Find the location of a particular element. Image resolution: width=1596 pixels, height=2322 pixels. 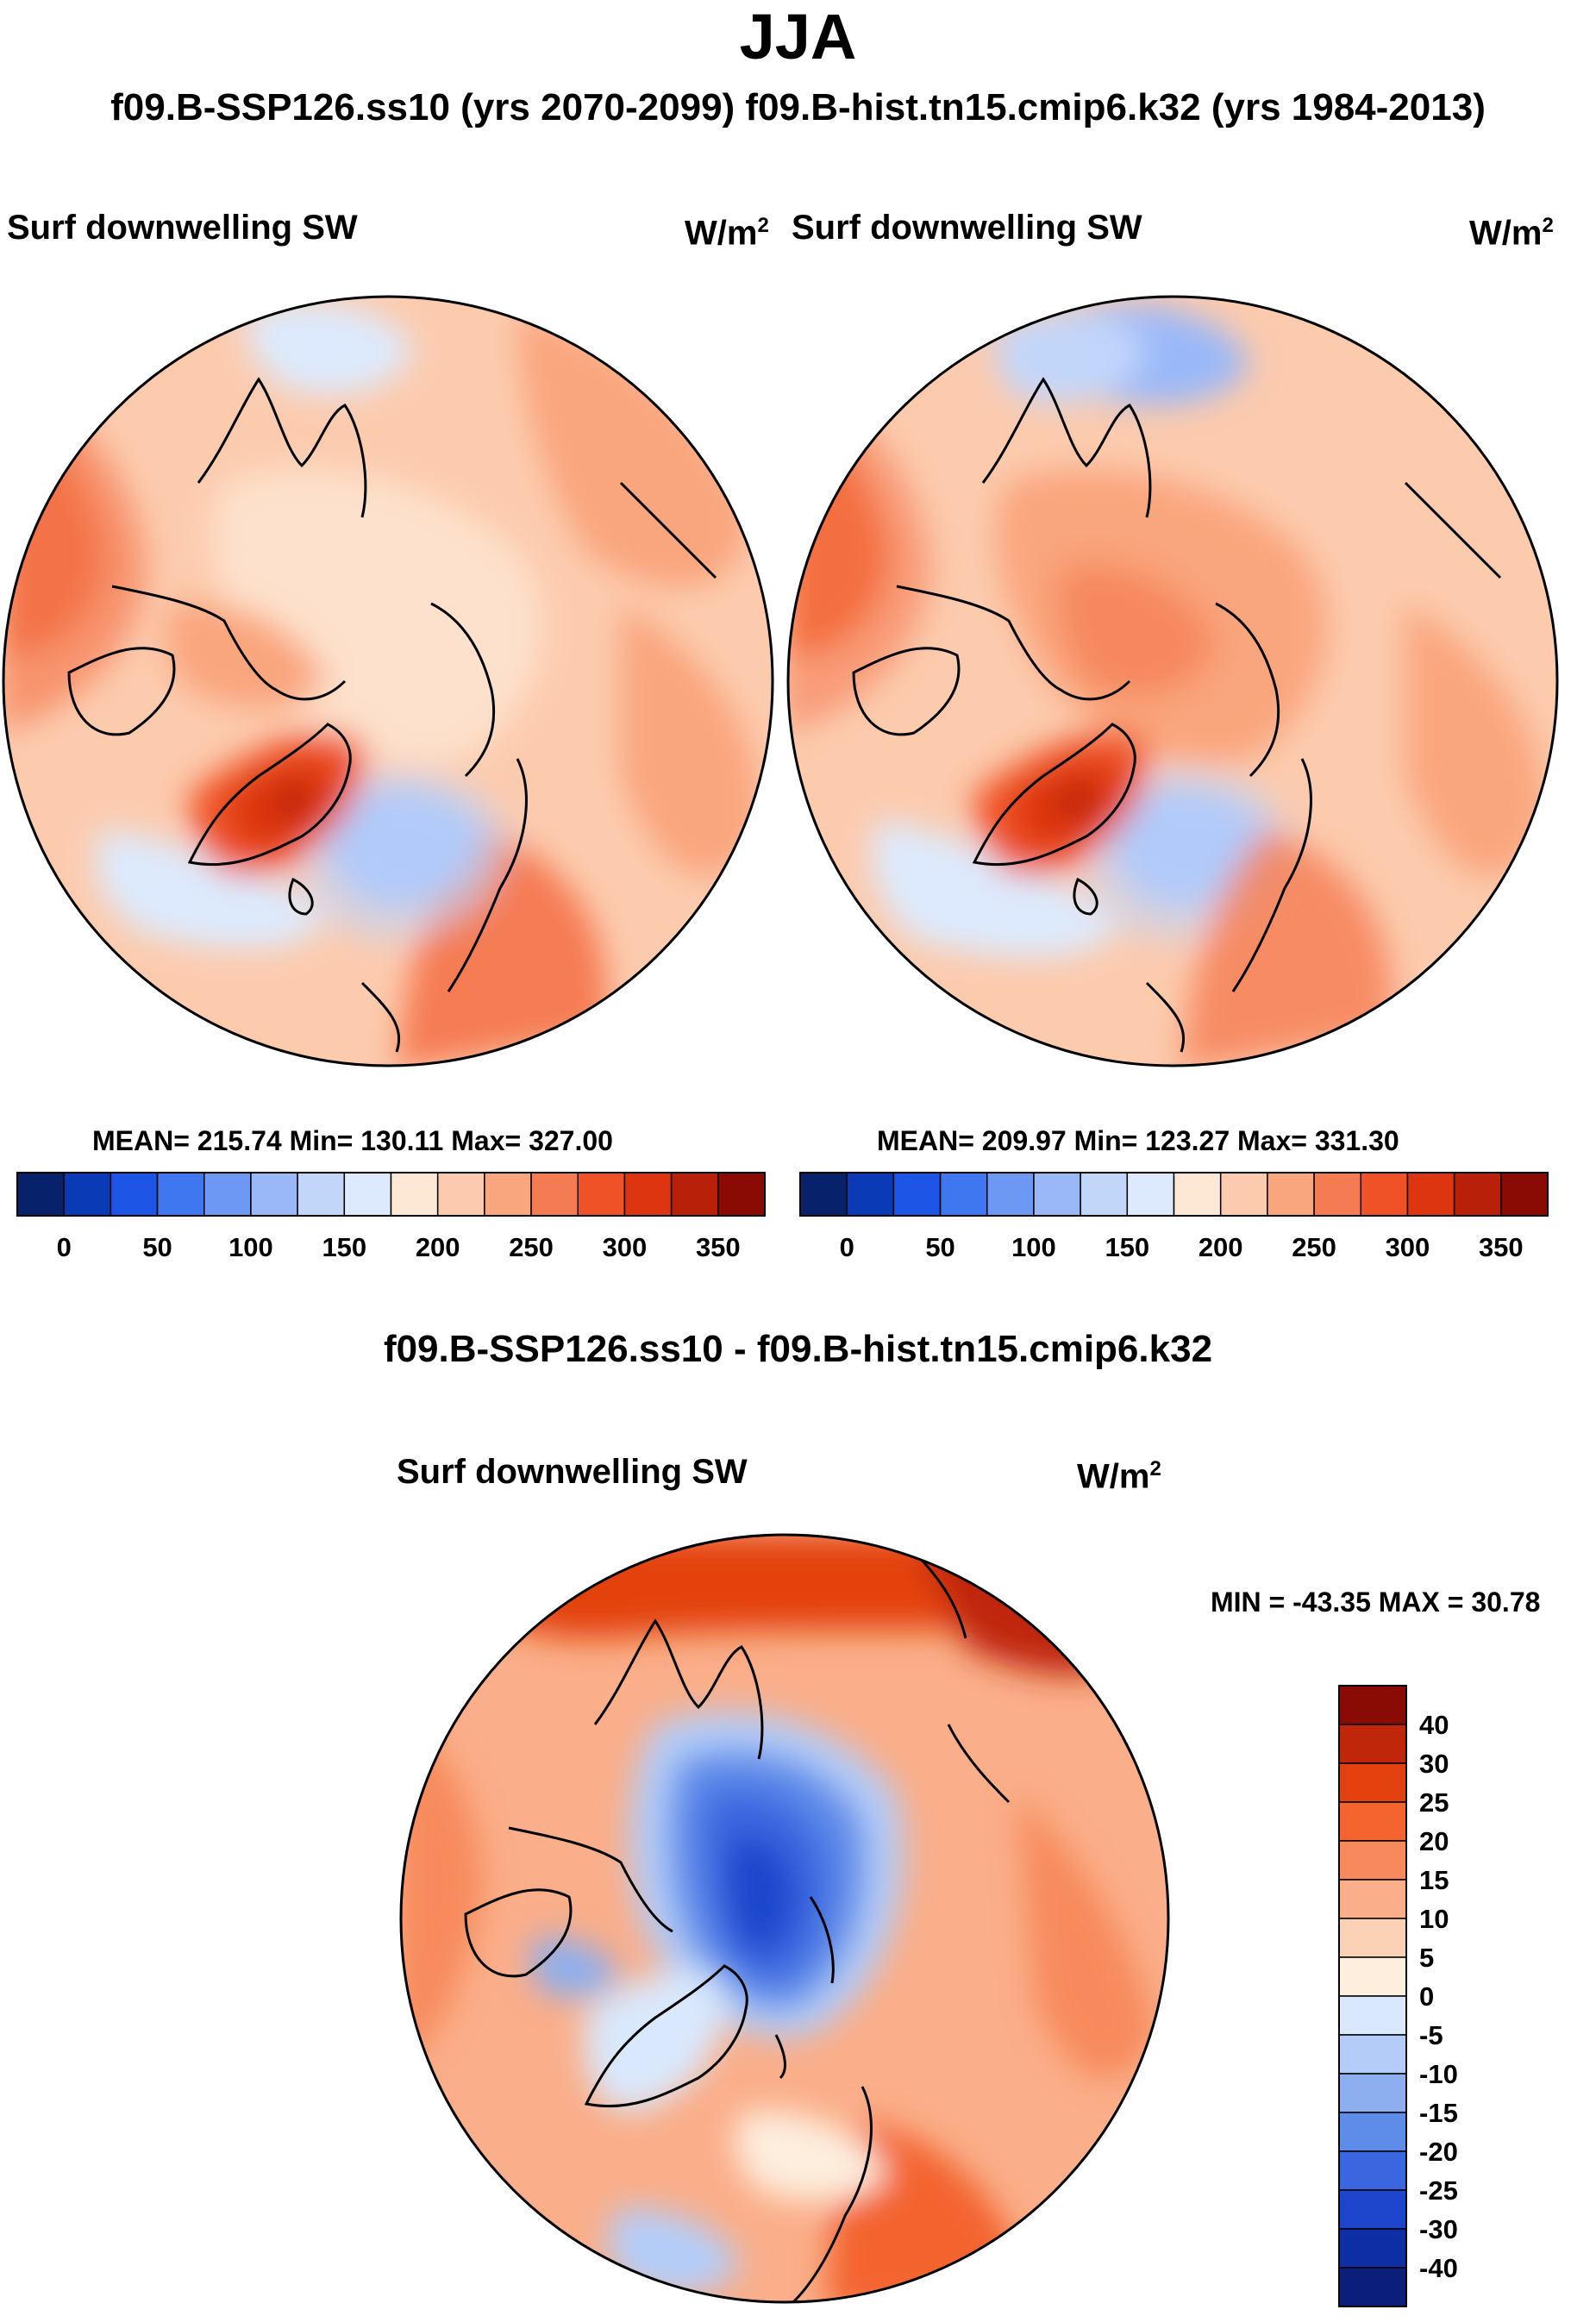

colorbar-1-tick-label: 0 is located at coordinates (64, 1247).